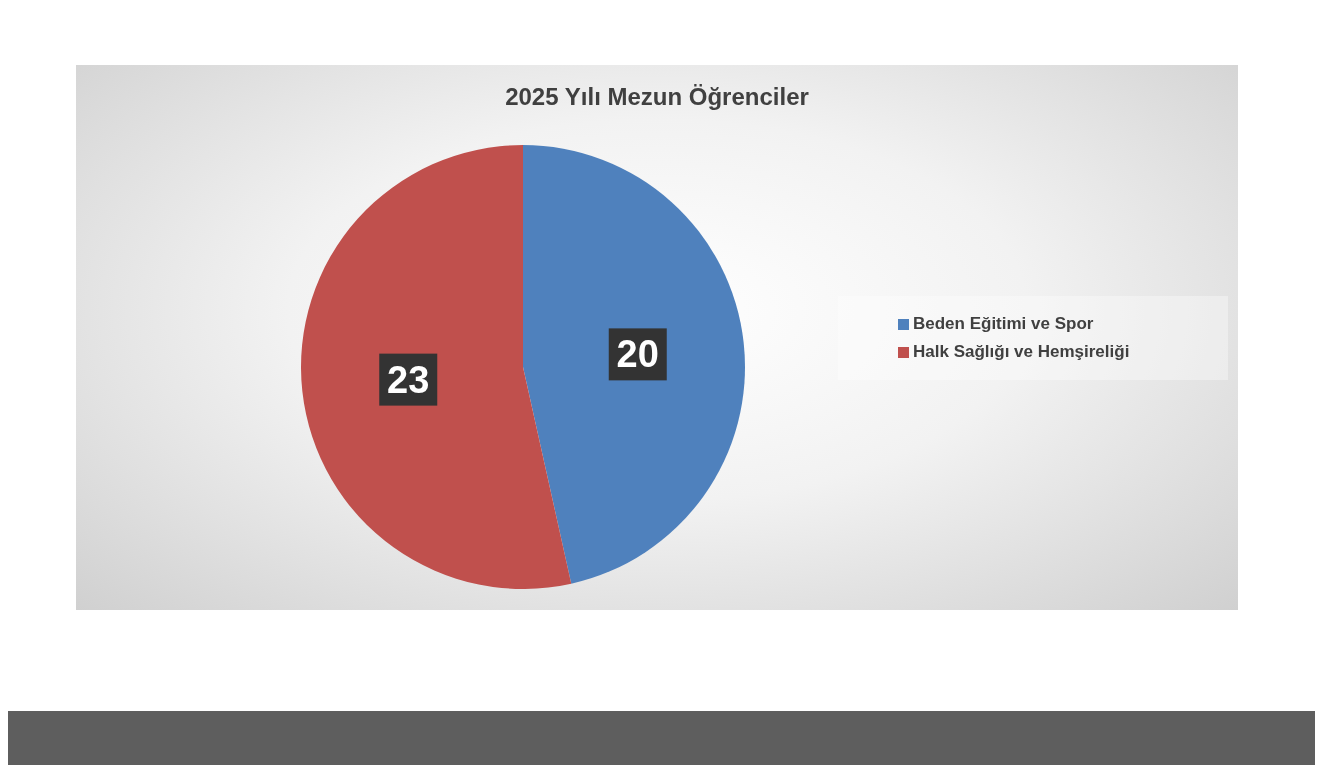 Image resolution: width=1323 pixels, height=773 pixels. Describe the element at coordinates (1021, 351) in the screenshot. I see `legend-label: Halk Sağlığı ve Hemşireliği` at that location.